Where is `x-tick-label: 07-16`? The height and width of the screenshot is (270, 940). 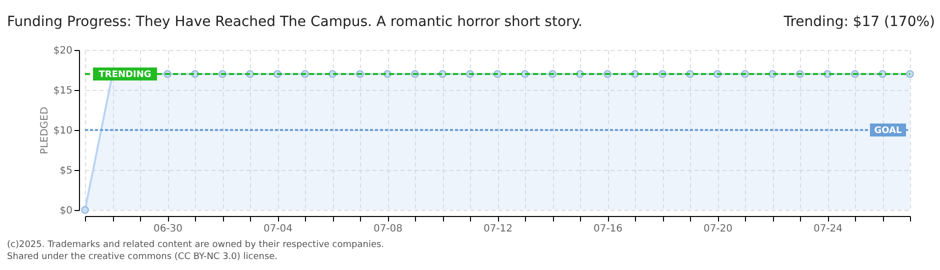 x-tick-label: 07-16 is located at coordinates (608, 229).